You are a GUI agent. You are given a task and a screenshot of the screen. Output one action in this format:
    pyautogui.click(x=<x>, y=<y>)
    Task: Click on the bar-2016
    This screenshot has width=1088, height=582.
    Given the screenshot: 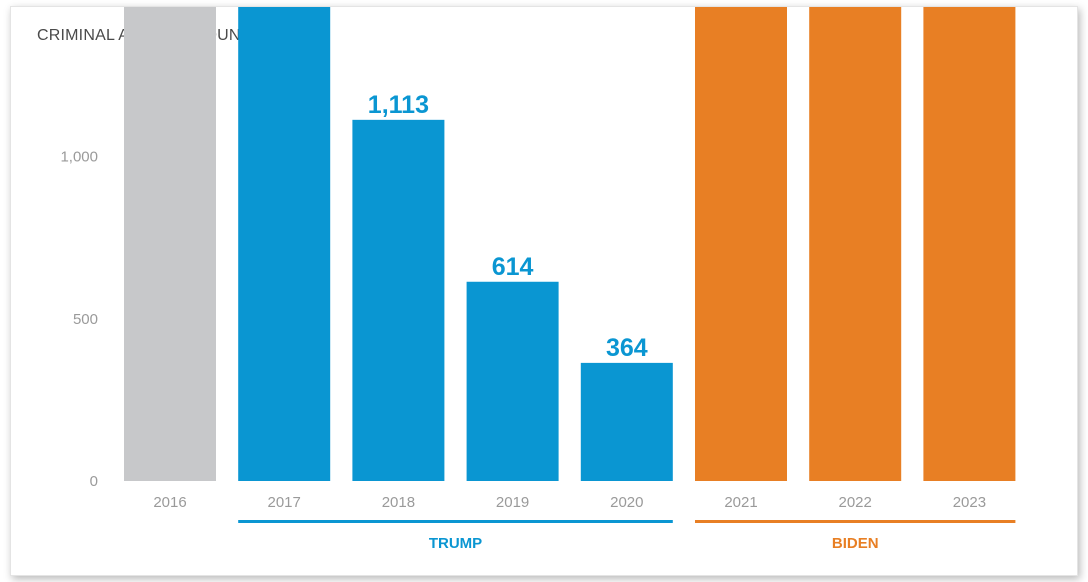 What is the action you would take?
    pyautogui.click(x=170, y=244)
    